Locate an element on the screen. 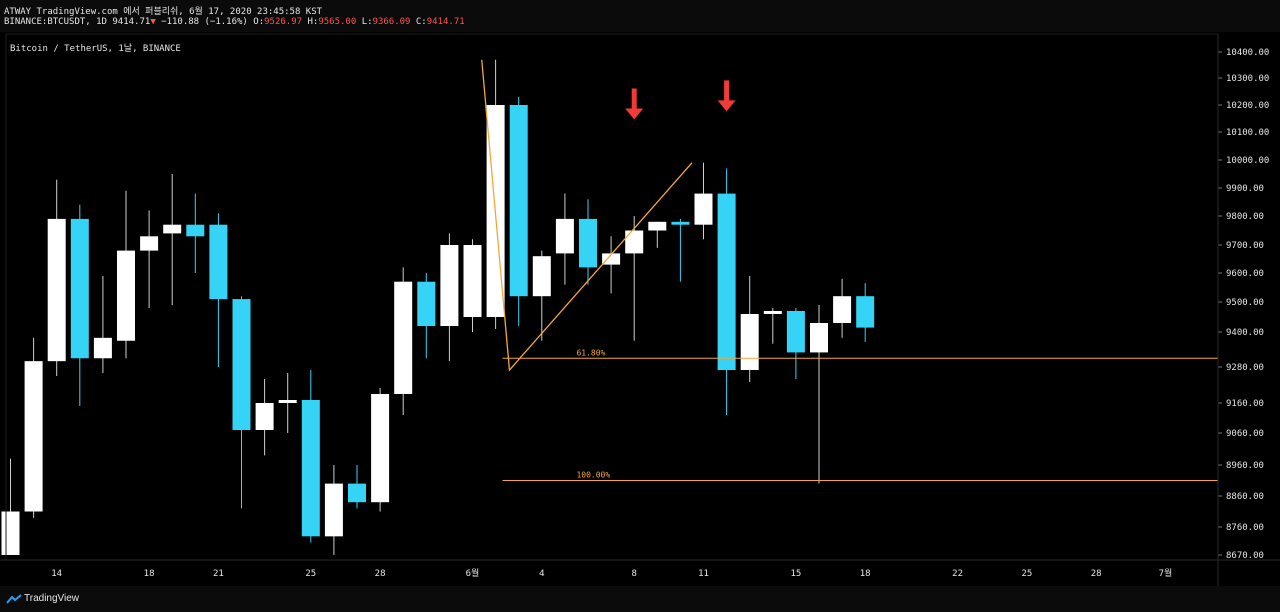 The height and width of the screenshot is (612, 1280). brand-label: TradingView is located at coordinates (52, 598).